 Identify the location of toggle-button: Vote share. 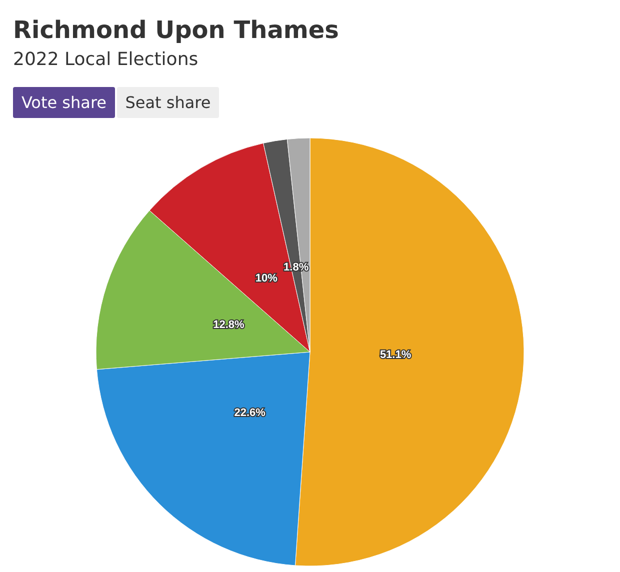
(64, 102).